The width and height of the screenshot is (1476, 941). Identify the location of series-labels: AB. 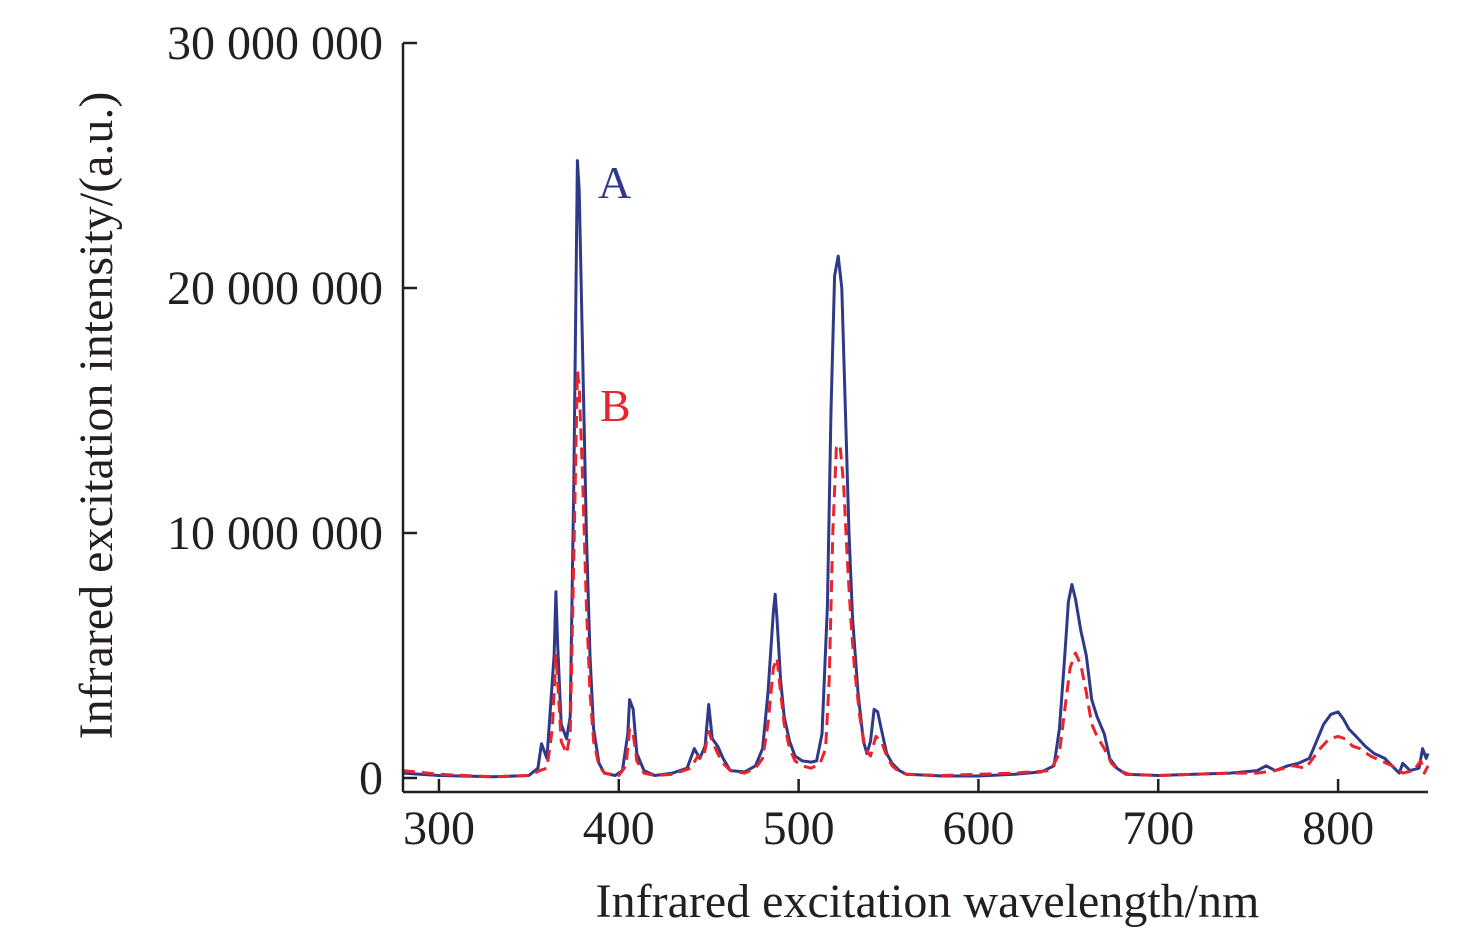
(614, 294).